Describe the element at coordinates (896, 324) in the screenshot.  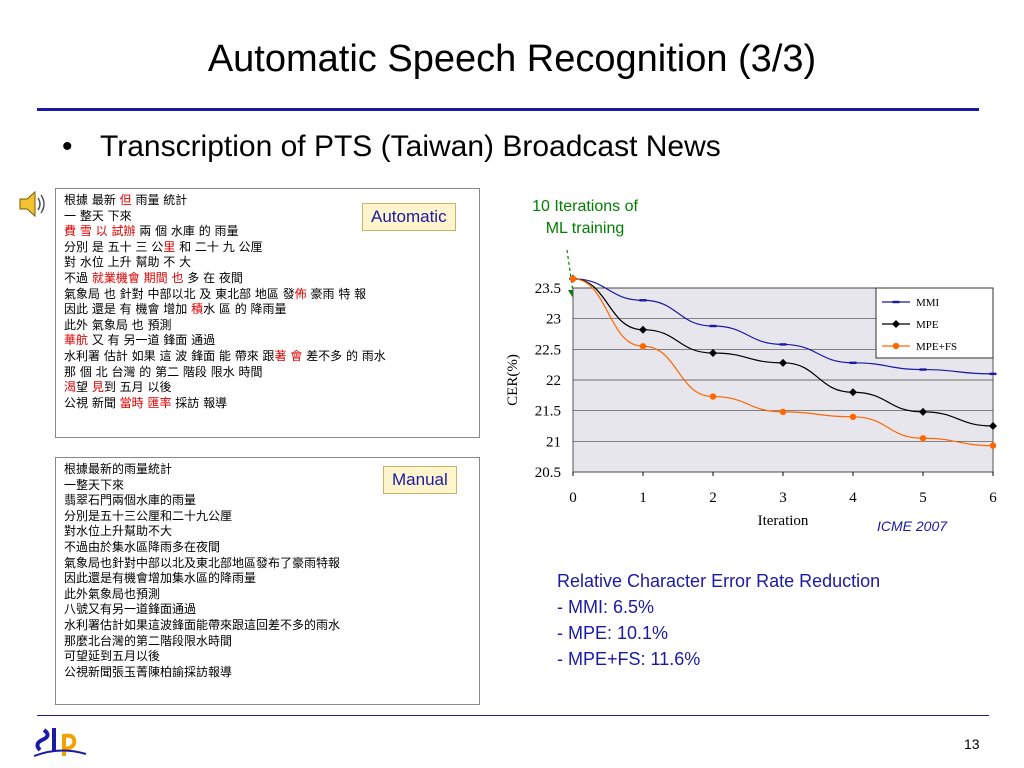
I see `legend-marker-mpe` at that location.